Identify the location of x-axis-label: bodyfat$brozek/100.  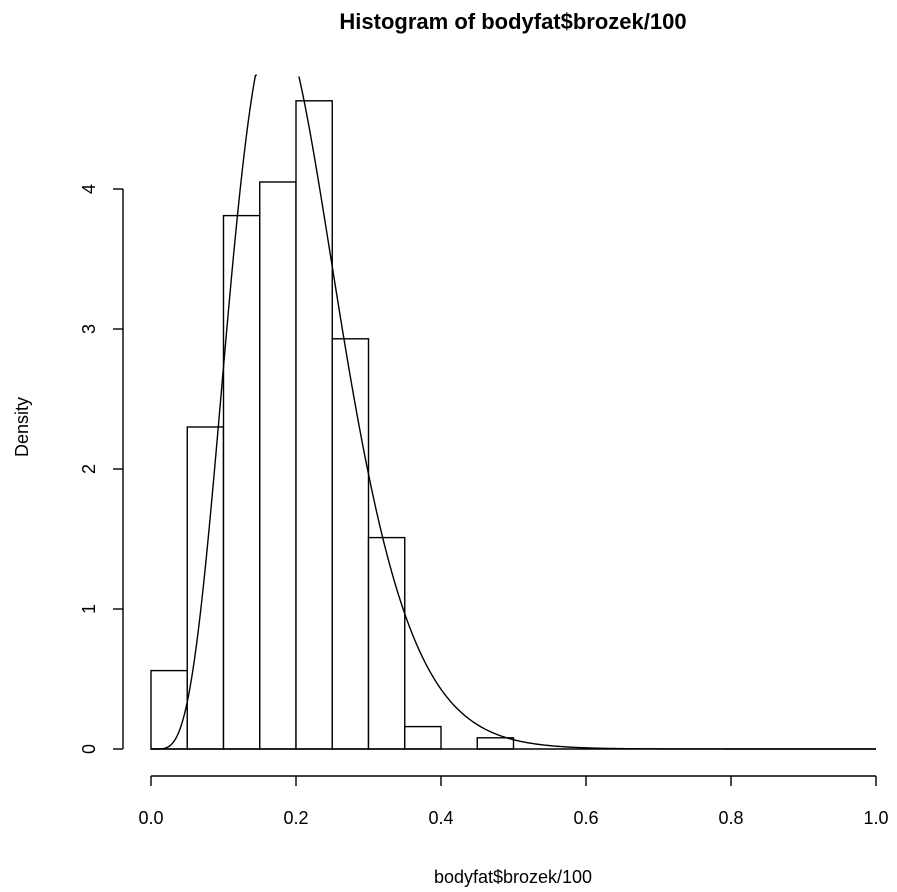
(513, 877).